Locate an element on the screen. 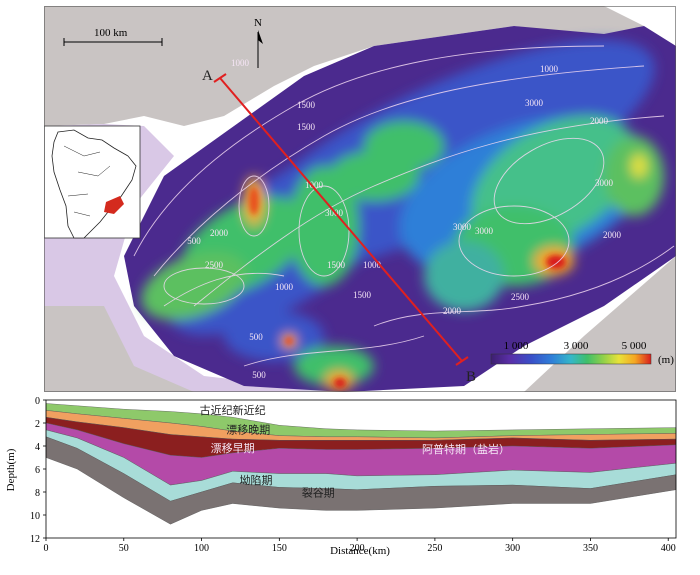  profile-label-a: A is located at coordinates (207, 76).